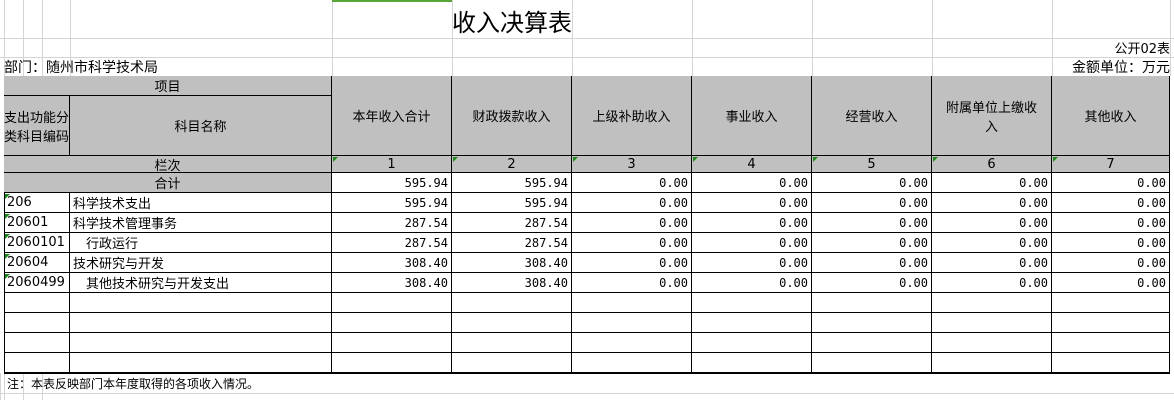 This screenshot has width=1174, height=400. What do you see at coordinates (133, 384) in the screenshot?
I see `note: 注：本表反映部门本年度取得的各项收入情况。` at bounding box center [133, 384].